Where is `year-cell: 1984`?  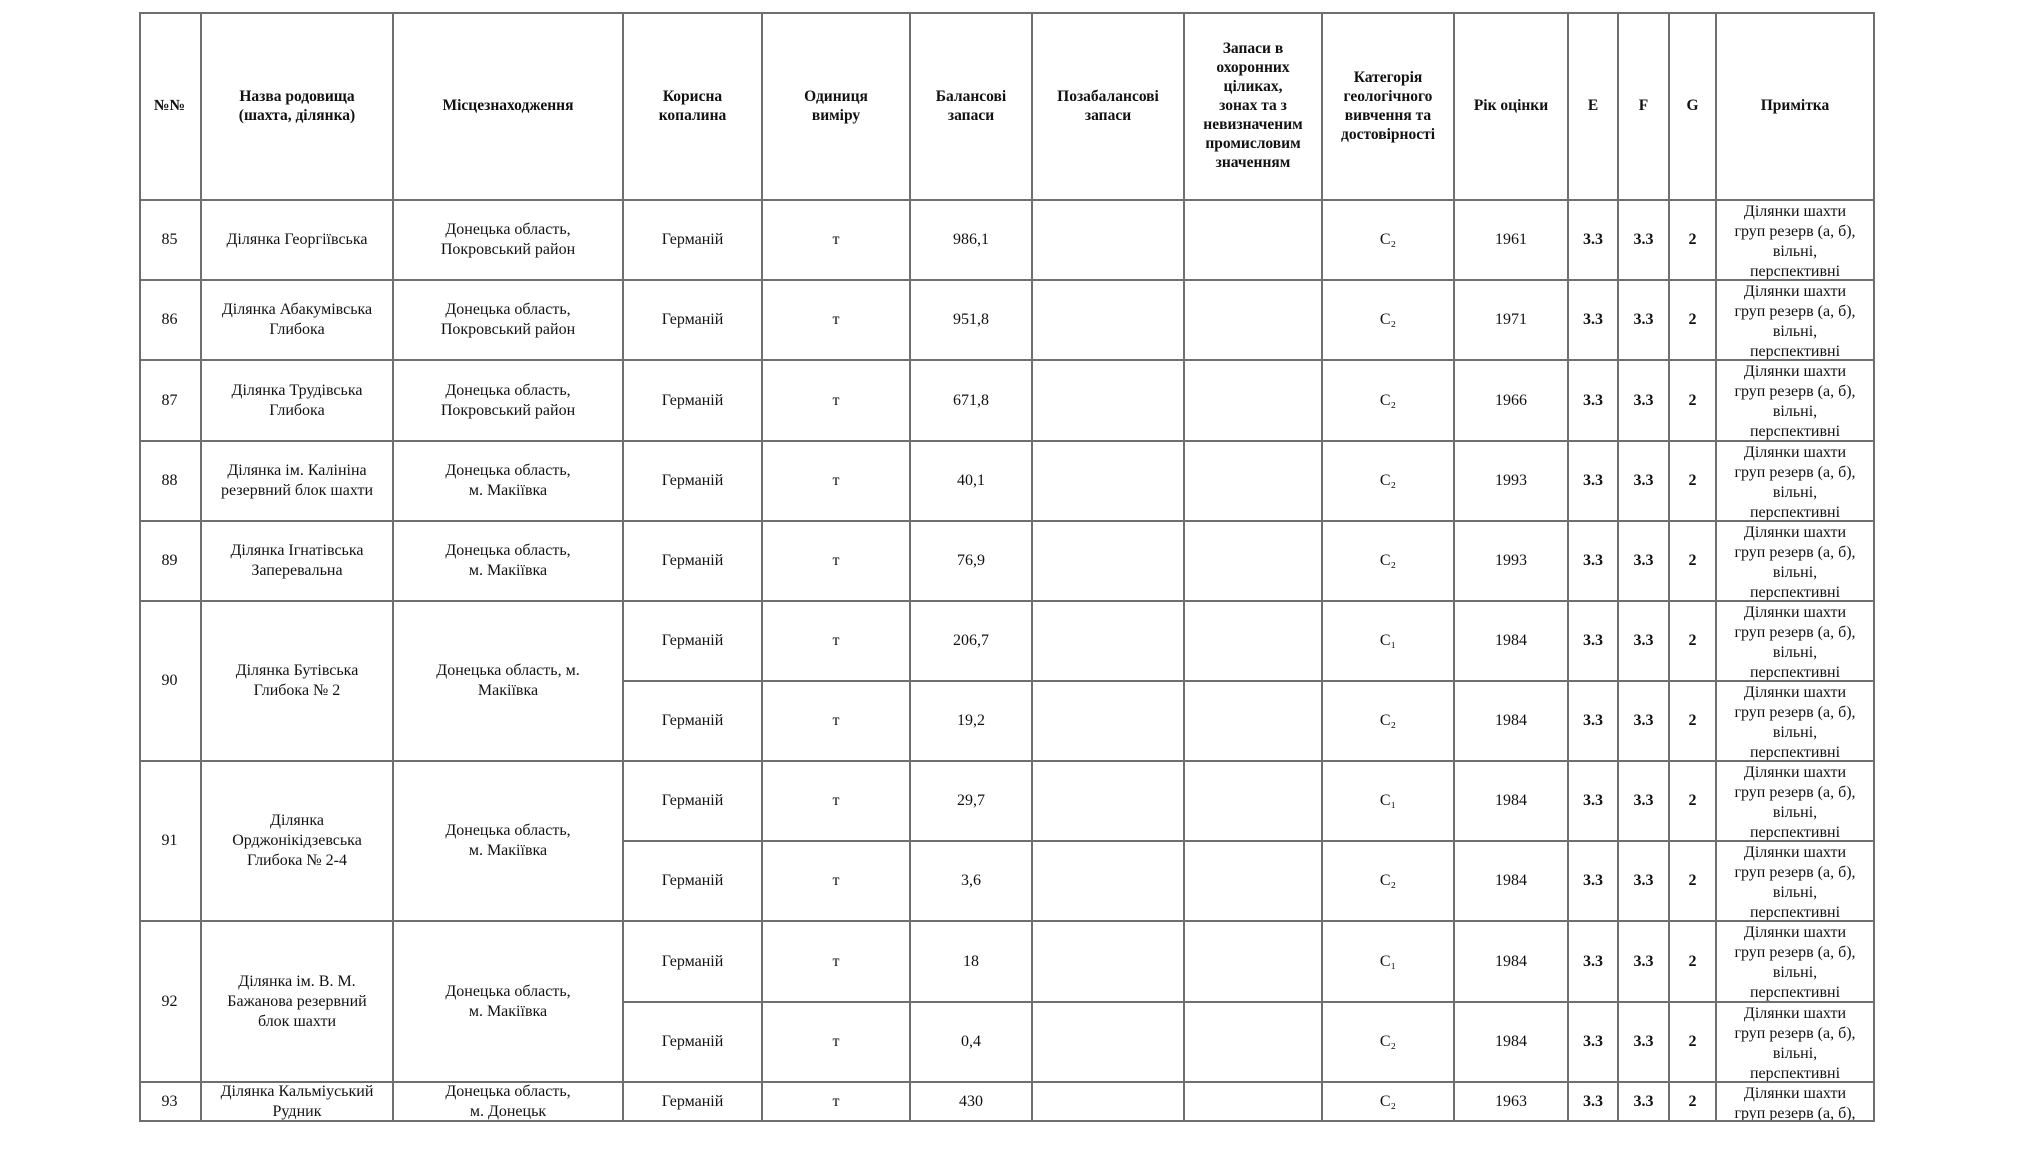
year-cell: 1984 is located at coordinates (1512, 1043).